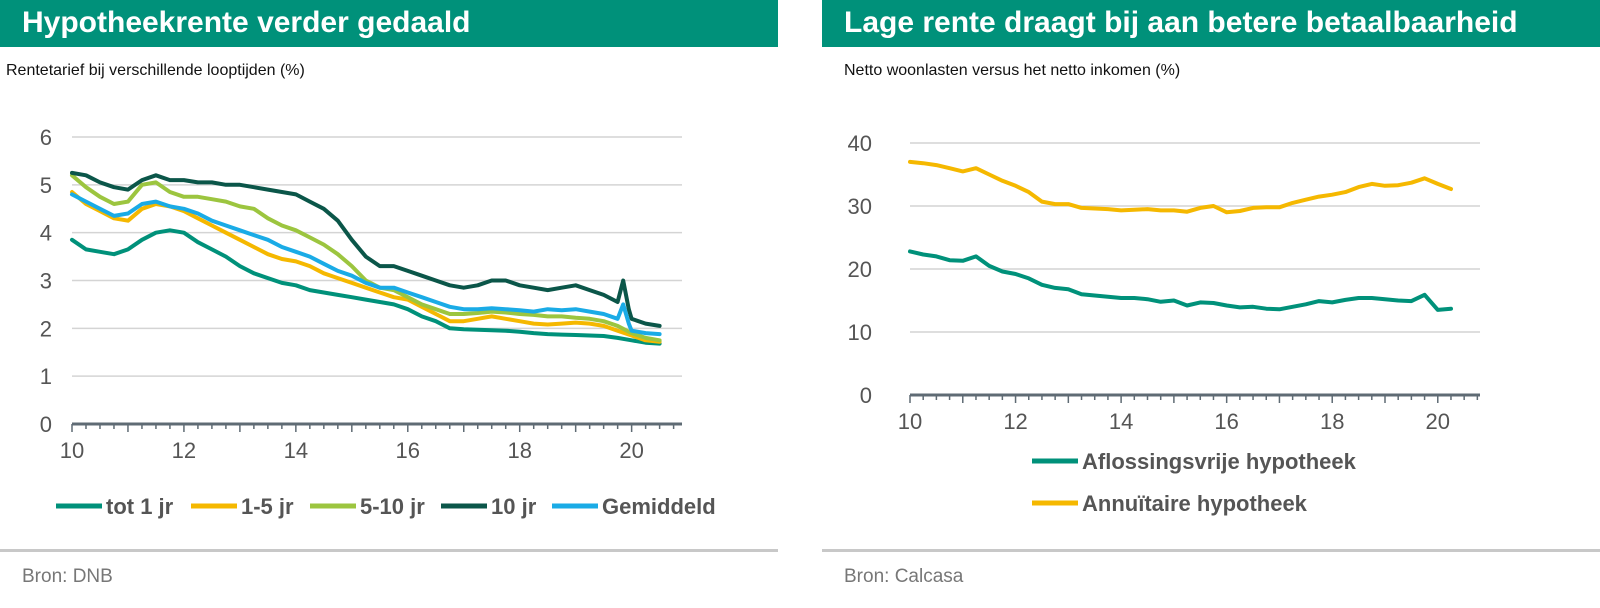 The width and height of the screenshot is (1600, 608). What do you see at coordinates (860, 332) in the screenshot?
I see `y-tick-label: 10` at bounding box center [860, 332].